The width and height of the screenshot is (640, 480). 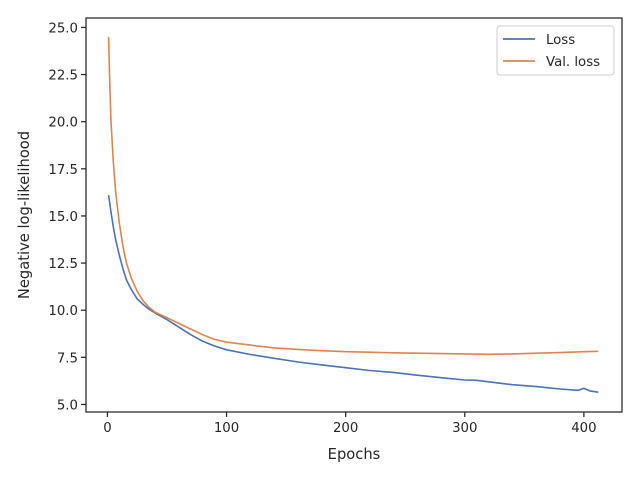 What do you see at coordinates (67, 405) in the screenshot?
I see `y-tick-label: 5.0` at bounding box center [67, 405].